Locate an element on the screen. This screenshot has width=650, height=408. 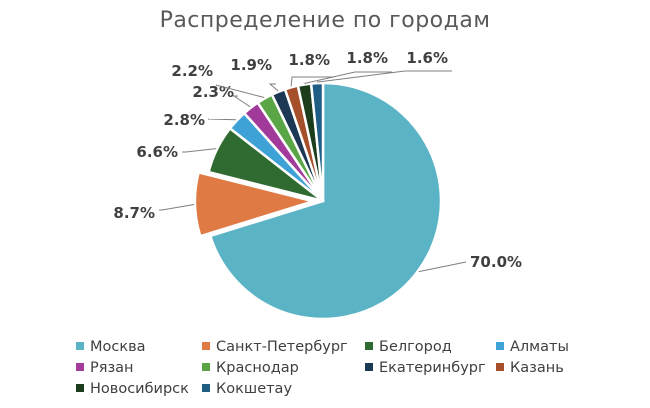
legend-item: Алматы is located at coordinates (532, 347).